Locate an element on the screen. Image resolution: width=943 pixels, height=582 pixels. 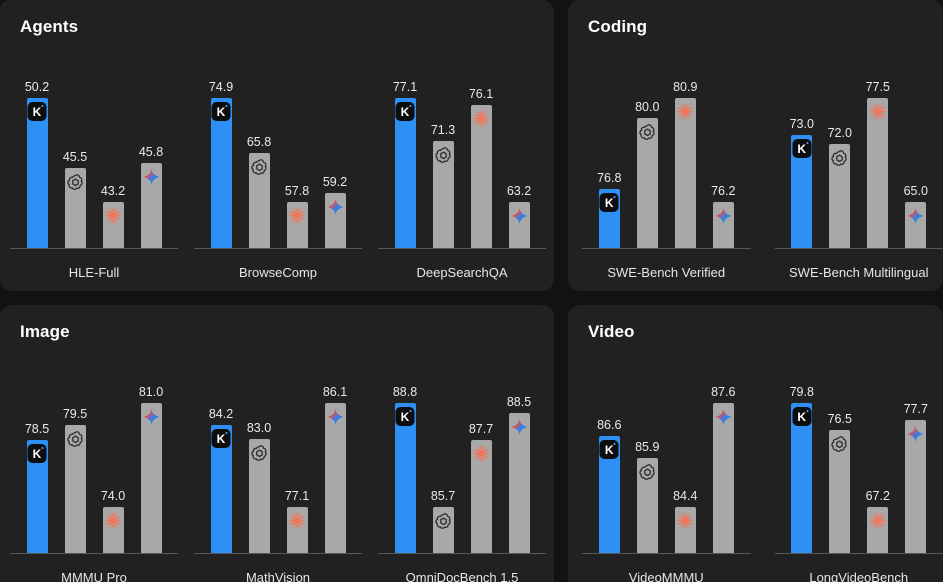
bar-item: 57.8 is located at coordinates (297, 216).